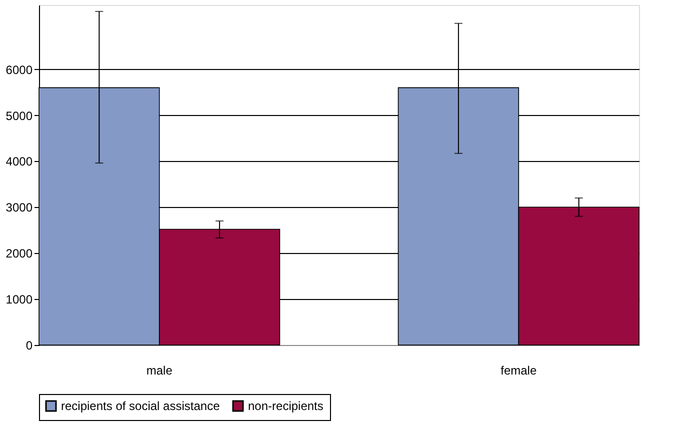 Image resolution: width=683 pixels, height=439 pixels. I want to click on y-tick-label: 4000, so click(19, 161).